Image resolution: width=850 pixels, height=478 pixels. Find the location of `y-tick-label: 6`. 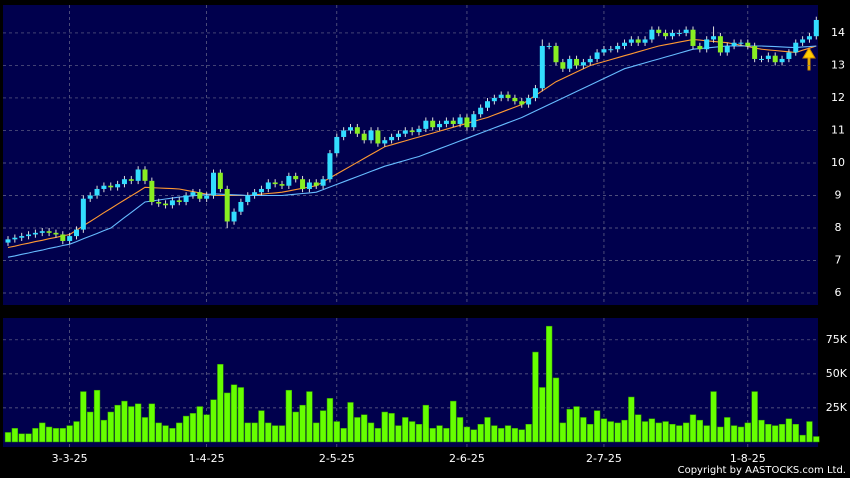

y-tick-label: 6 is located at coordinates (838, 292).